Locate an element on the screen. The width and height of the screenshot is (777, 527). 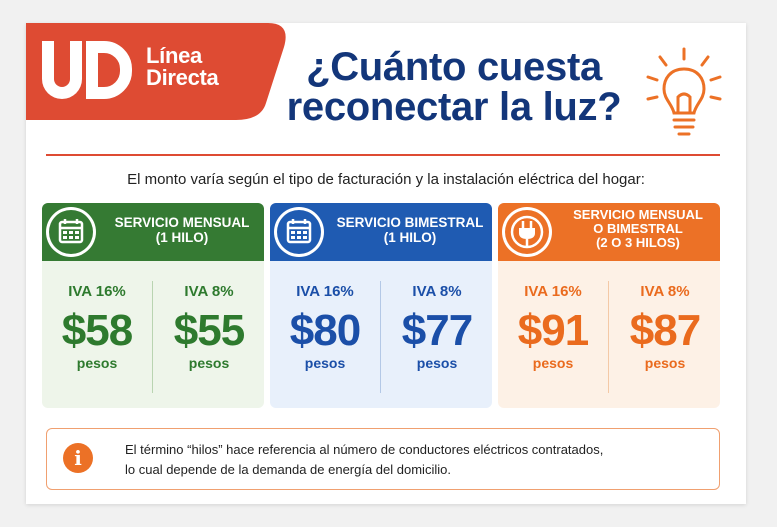
price-column-iva8: IVA 8% $55 pesos is located at coordinates (209, 327).